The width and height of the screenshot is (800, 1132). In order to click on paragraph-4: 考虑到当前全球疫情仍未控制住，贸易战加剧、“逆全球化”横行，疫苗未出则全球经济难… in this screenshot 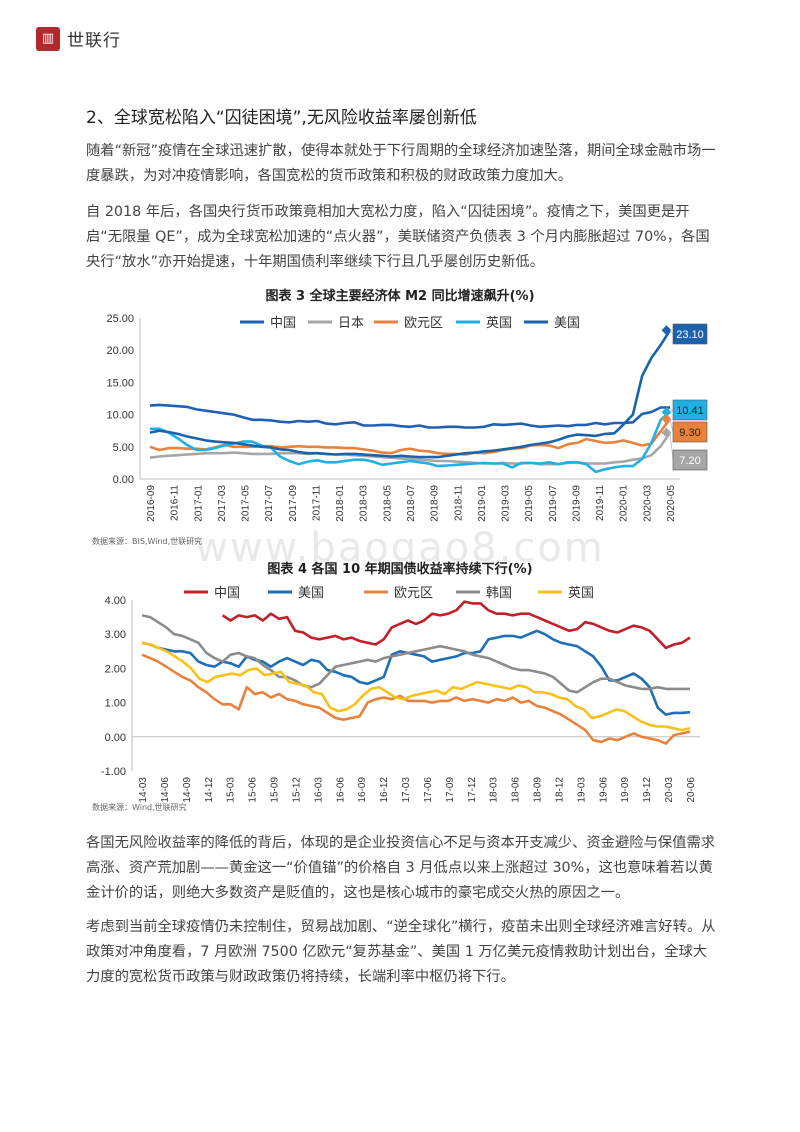, I will do `click(401, 952)`.